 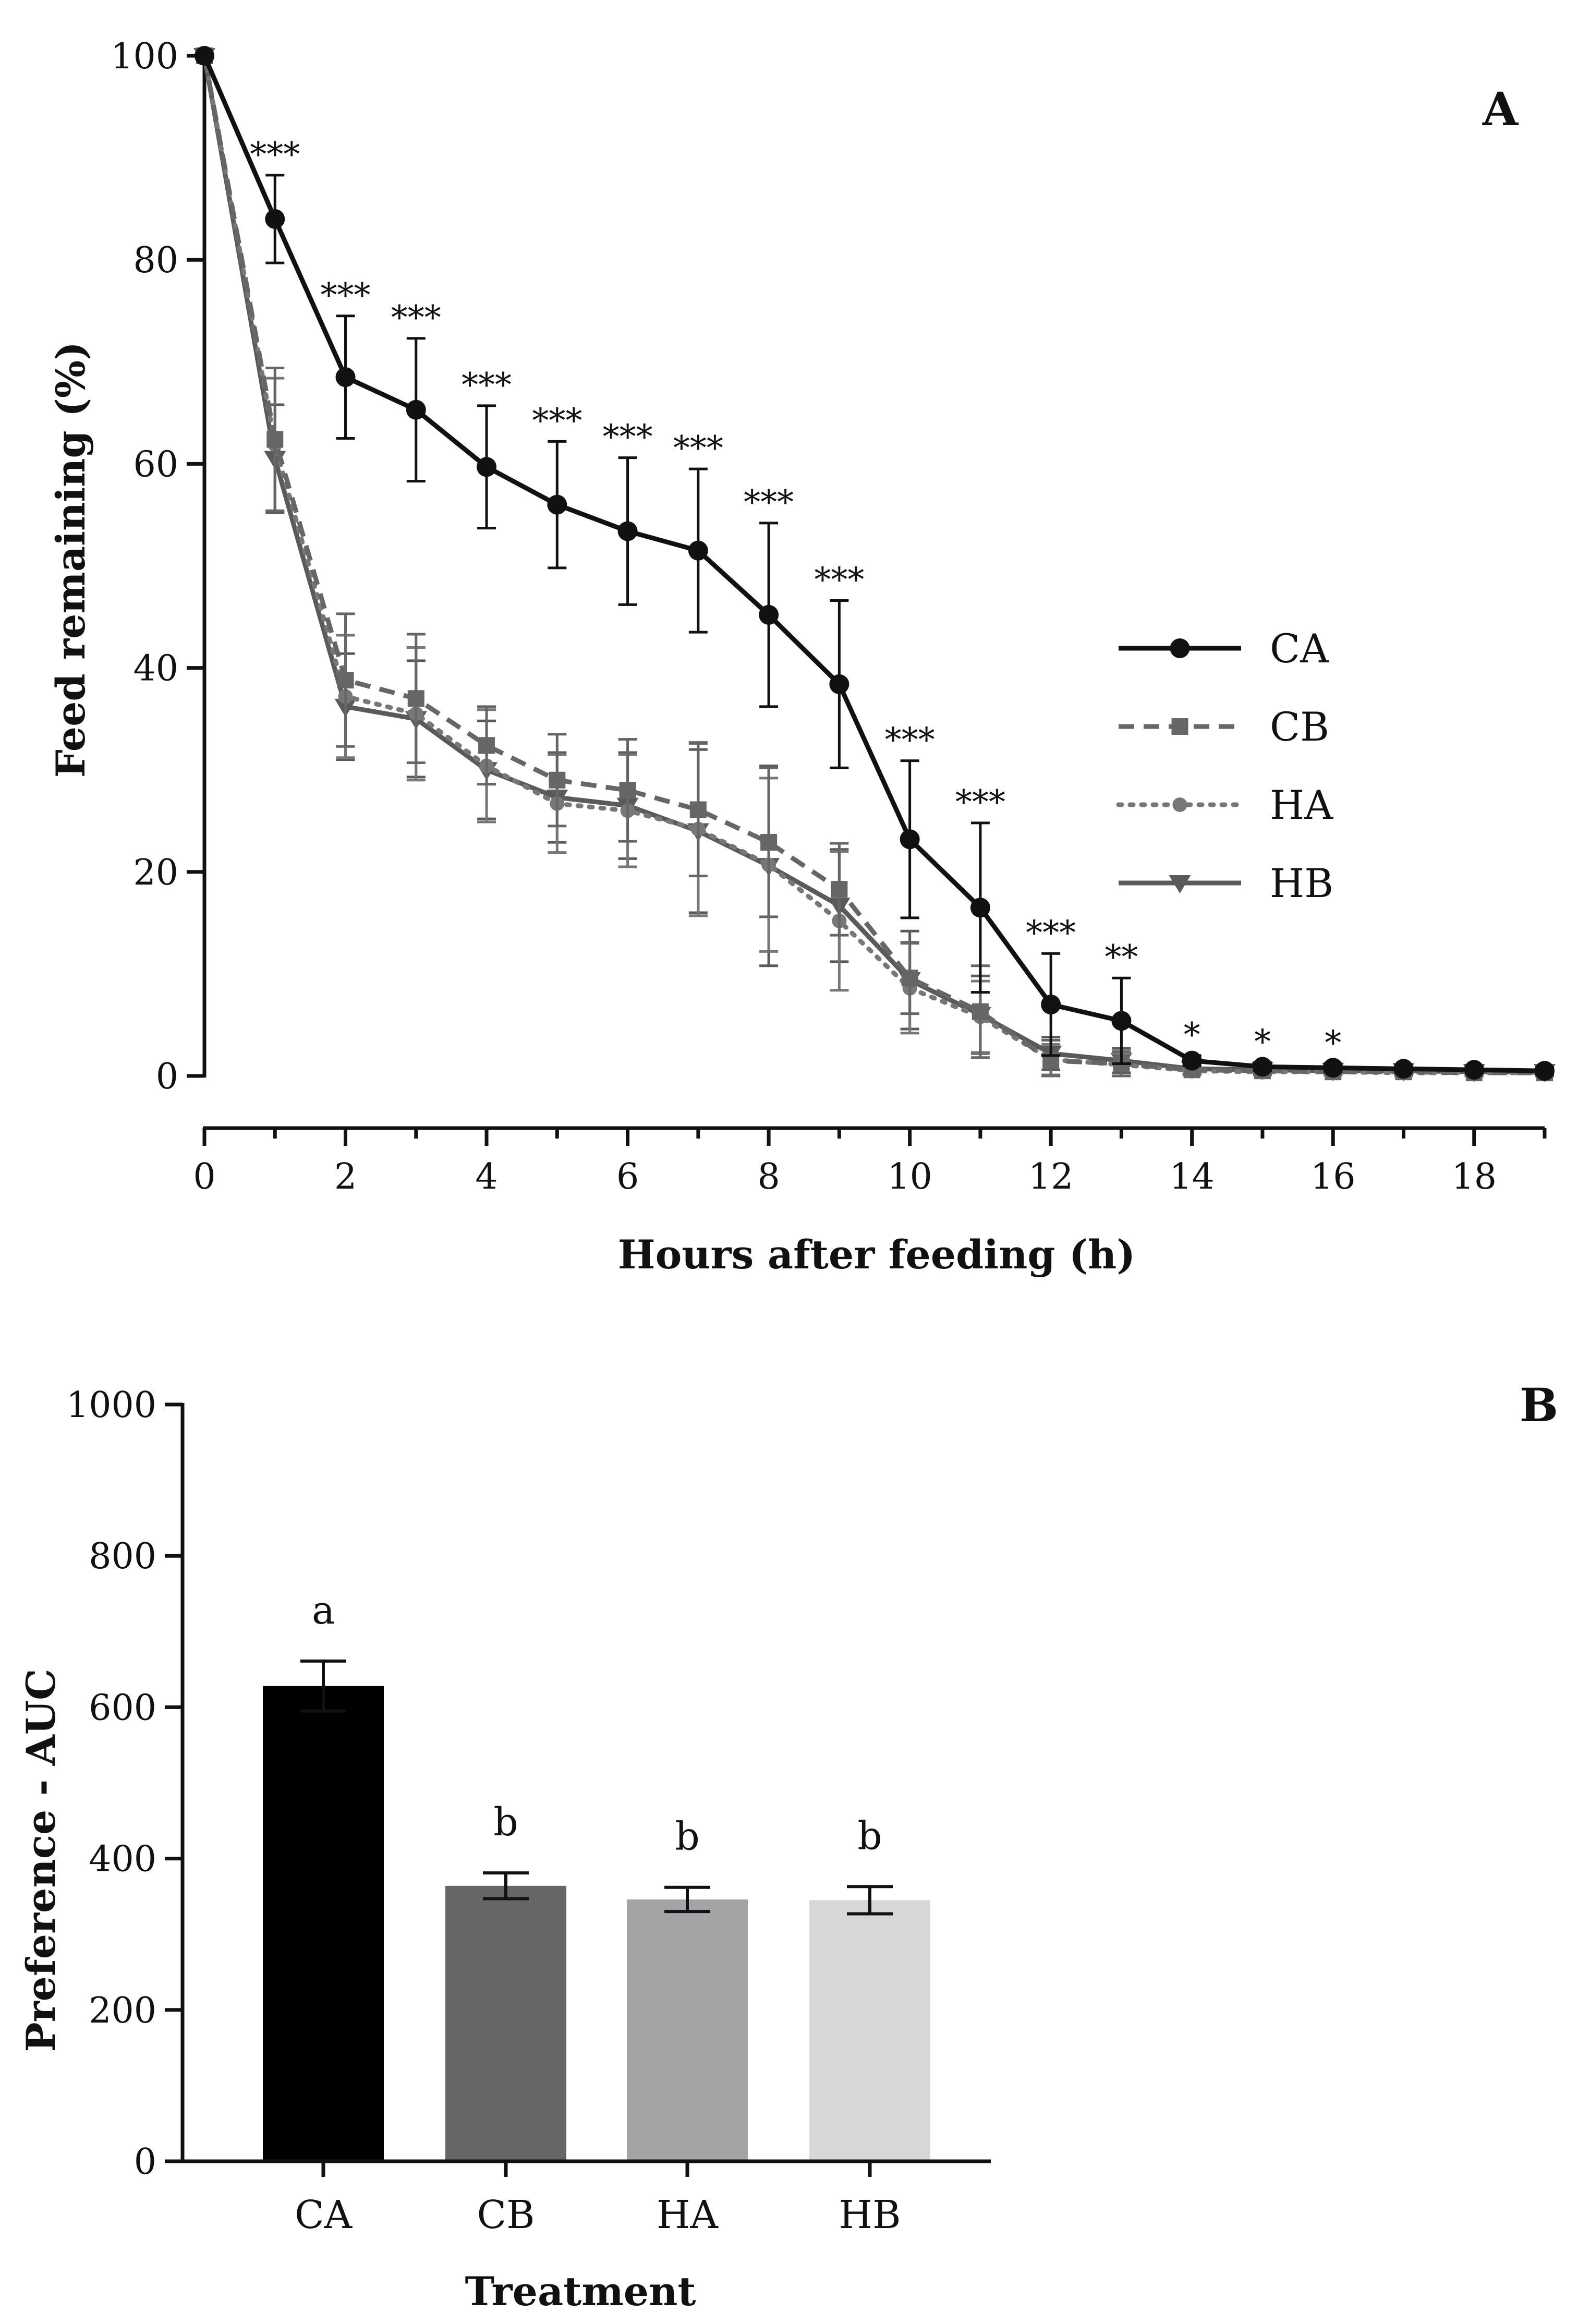 I want to click on panel-b-y-tick-label: 200, so click(x=122, y=2010).